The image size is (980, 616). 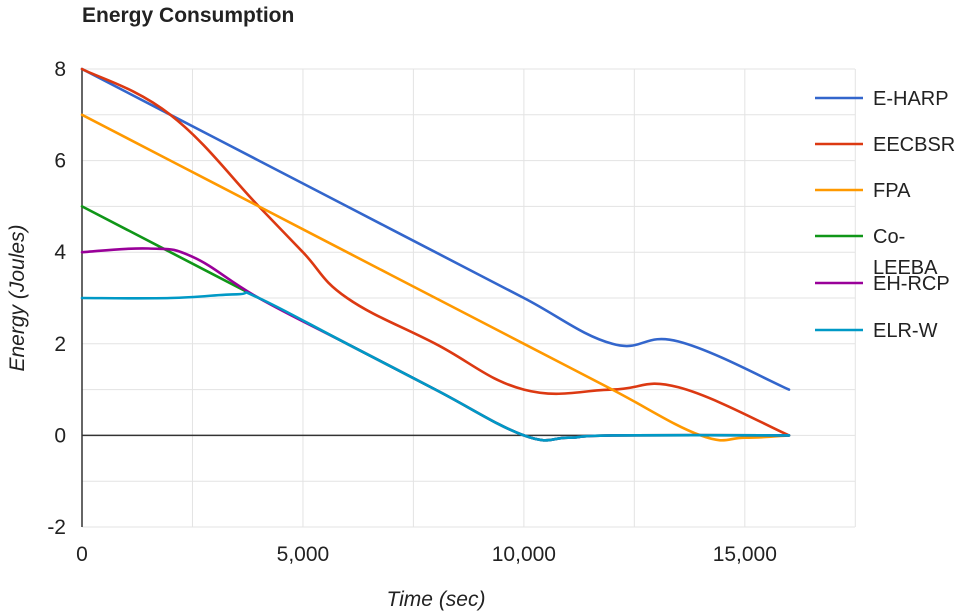 I want to click on x-tick-label: 15,000, so click(x=745, y=554).